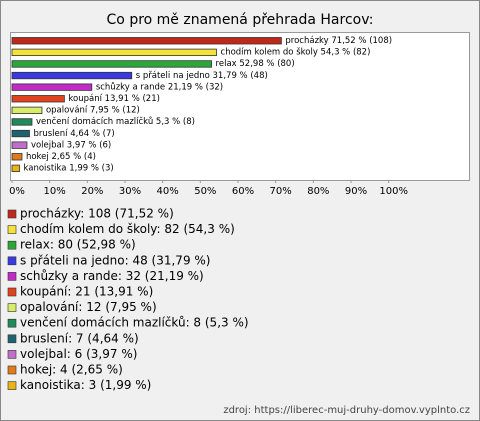 This screenshot has height=421, width=480. Describe the element at coordinates (281, 191) in the screenshot. I see `x-tick-label: 70%` at that location.